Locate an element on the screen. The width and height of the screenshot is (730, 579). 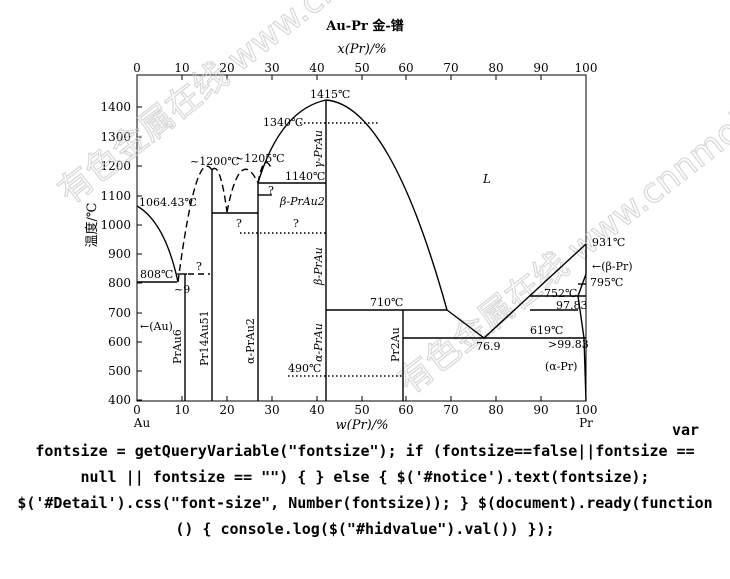
label-gamma-prau: γ-PrAu is located at coordinates (318, 149).